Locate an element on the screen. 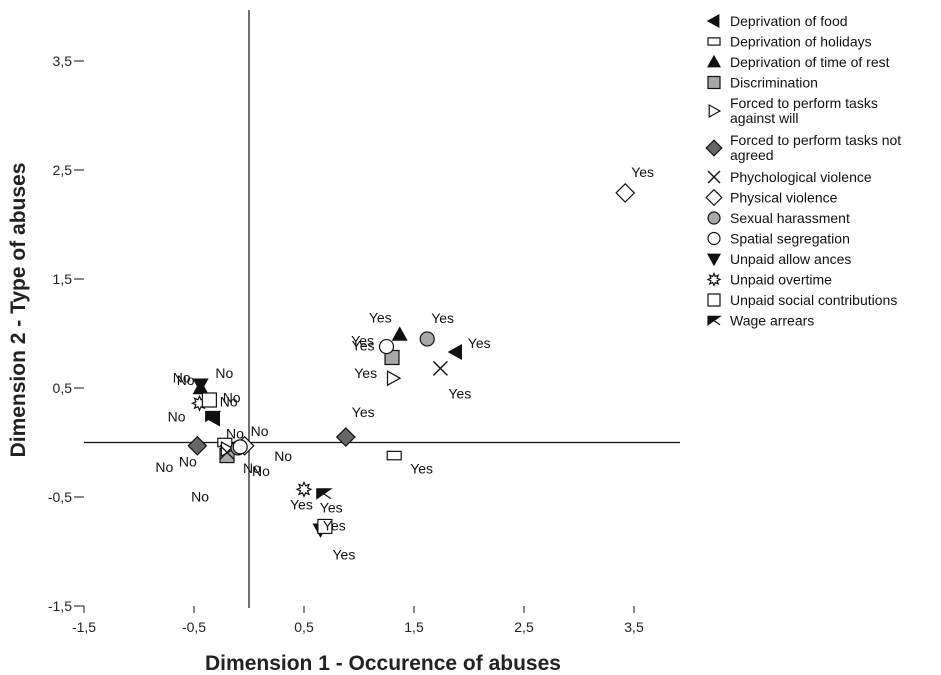 This screenshot has height=675, width=941. legend-item: Unpaid allow ances is located at coordinates (778, 259).